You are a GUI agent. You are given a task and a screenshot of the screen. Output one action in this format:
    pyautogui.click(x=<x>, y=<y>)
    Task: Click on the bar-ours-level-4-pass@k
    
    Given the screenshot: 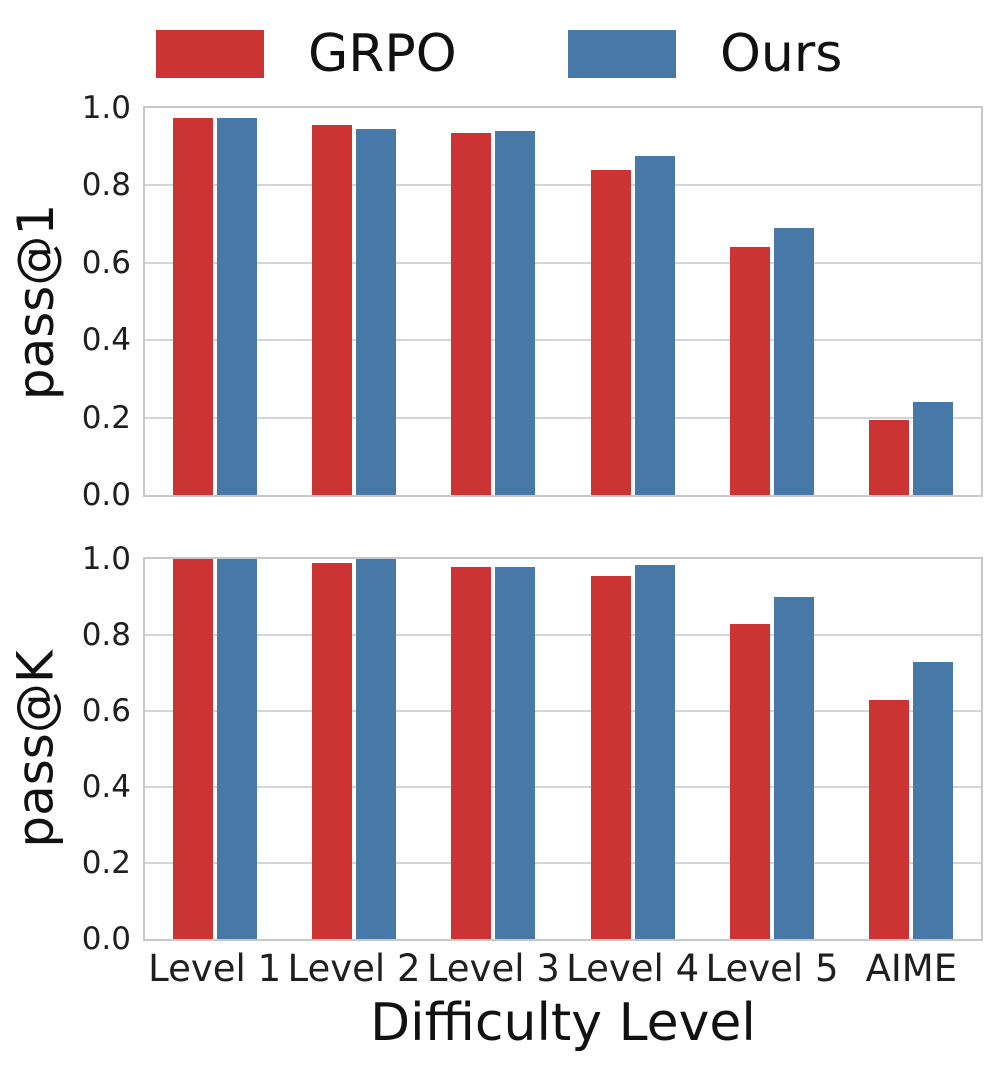 What is the action you would take?
    pyautogui.click(x=654, y=751)
    